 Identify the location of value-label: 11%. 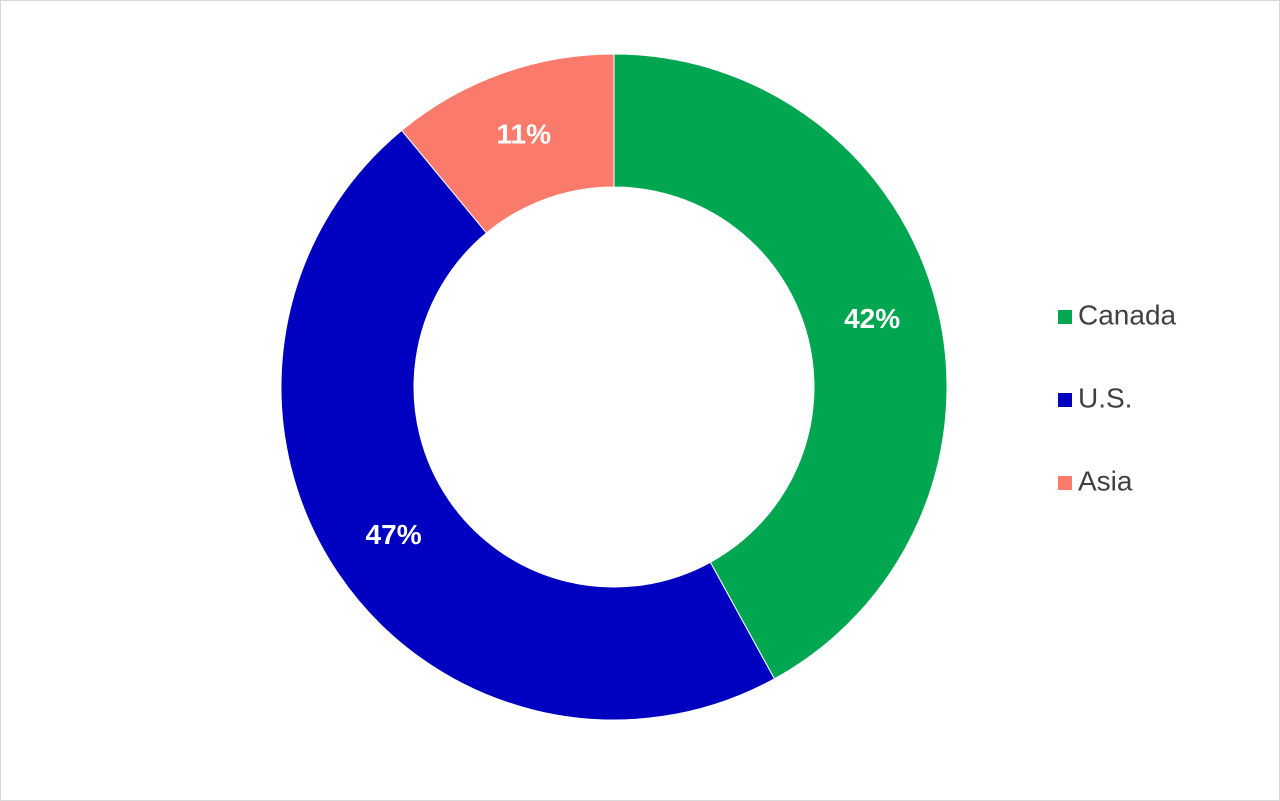
(523, 134).